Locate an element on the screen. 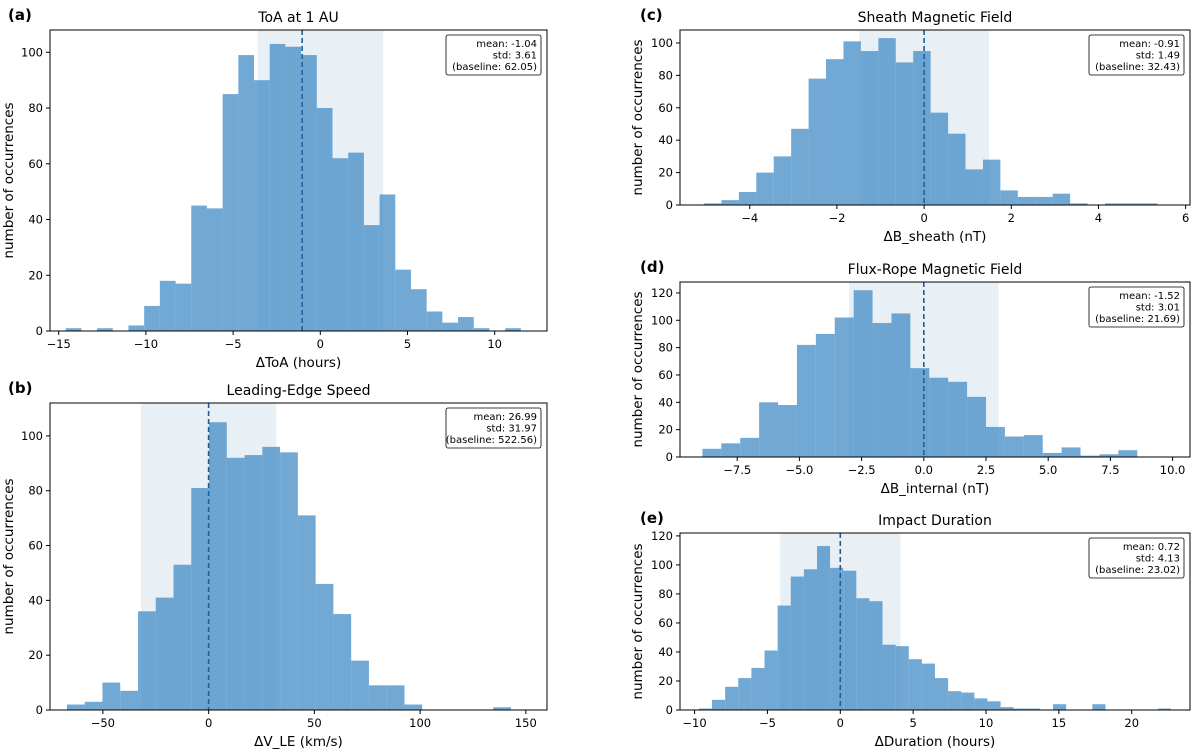 The height and width of the screenshot is (756, 1200). y-tick-label: 20 is located at coordinates (665, 681).